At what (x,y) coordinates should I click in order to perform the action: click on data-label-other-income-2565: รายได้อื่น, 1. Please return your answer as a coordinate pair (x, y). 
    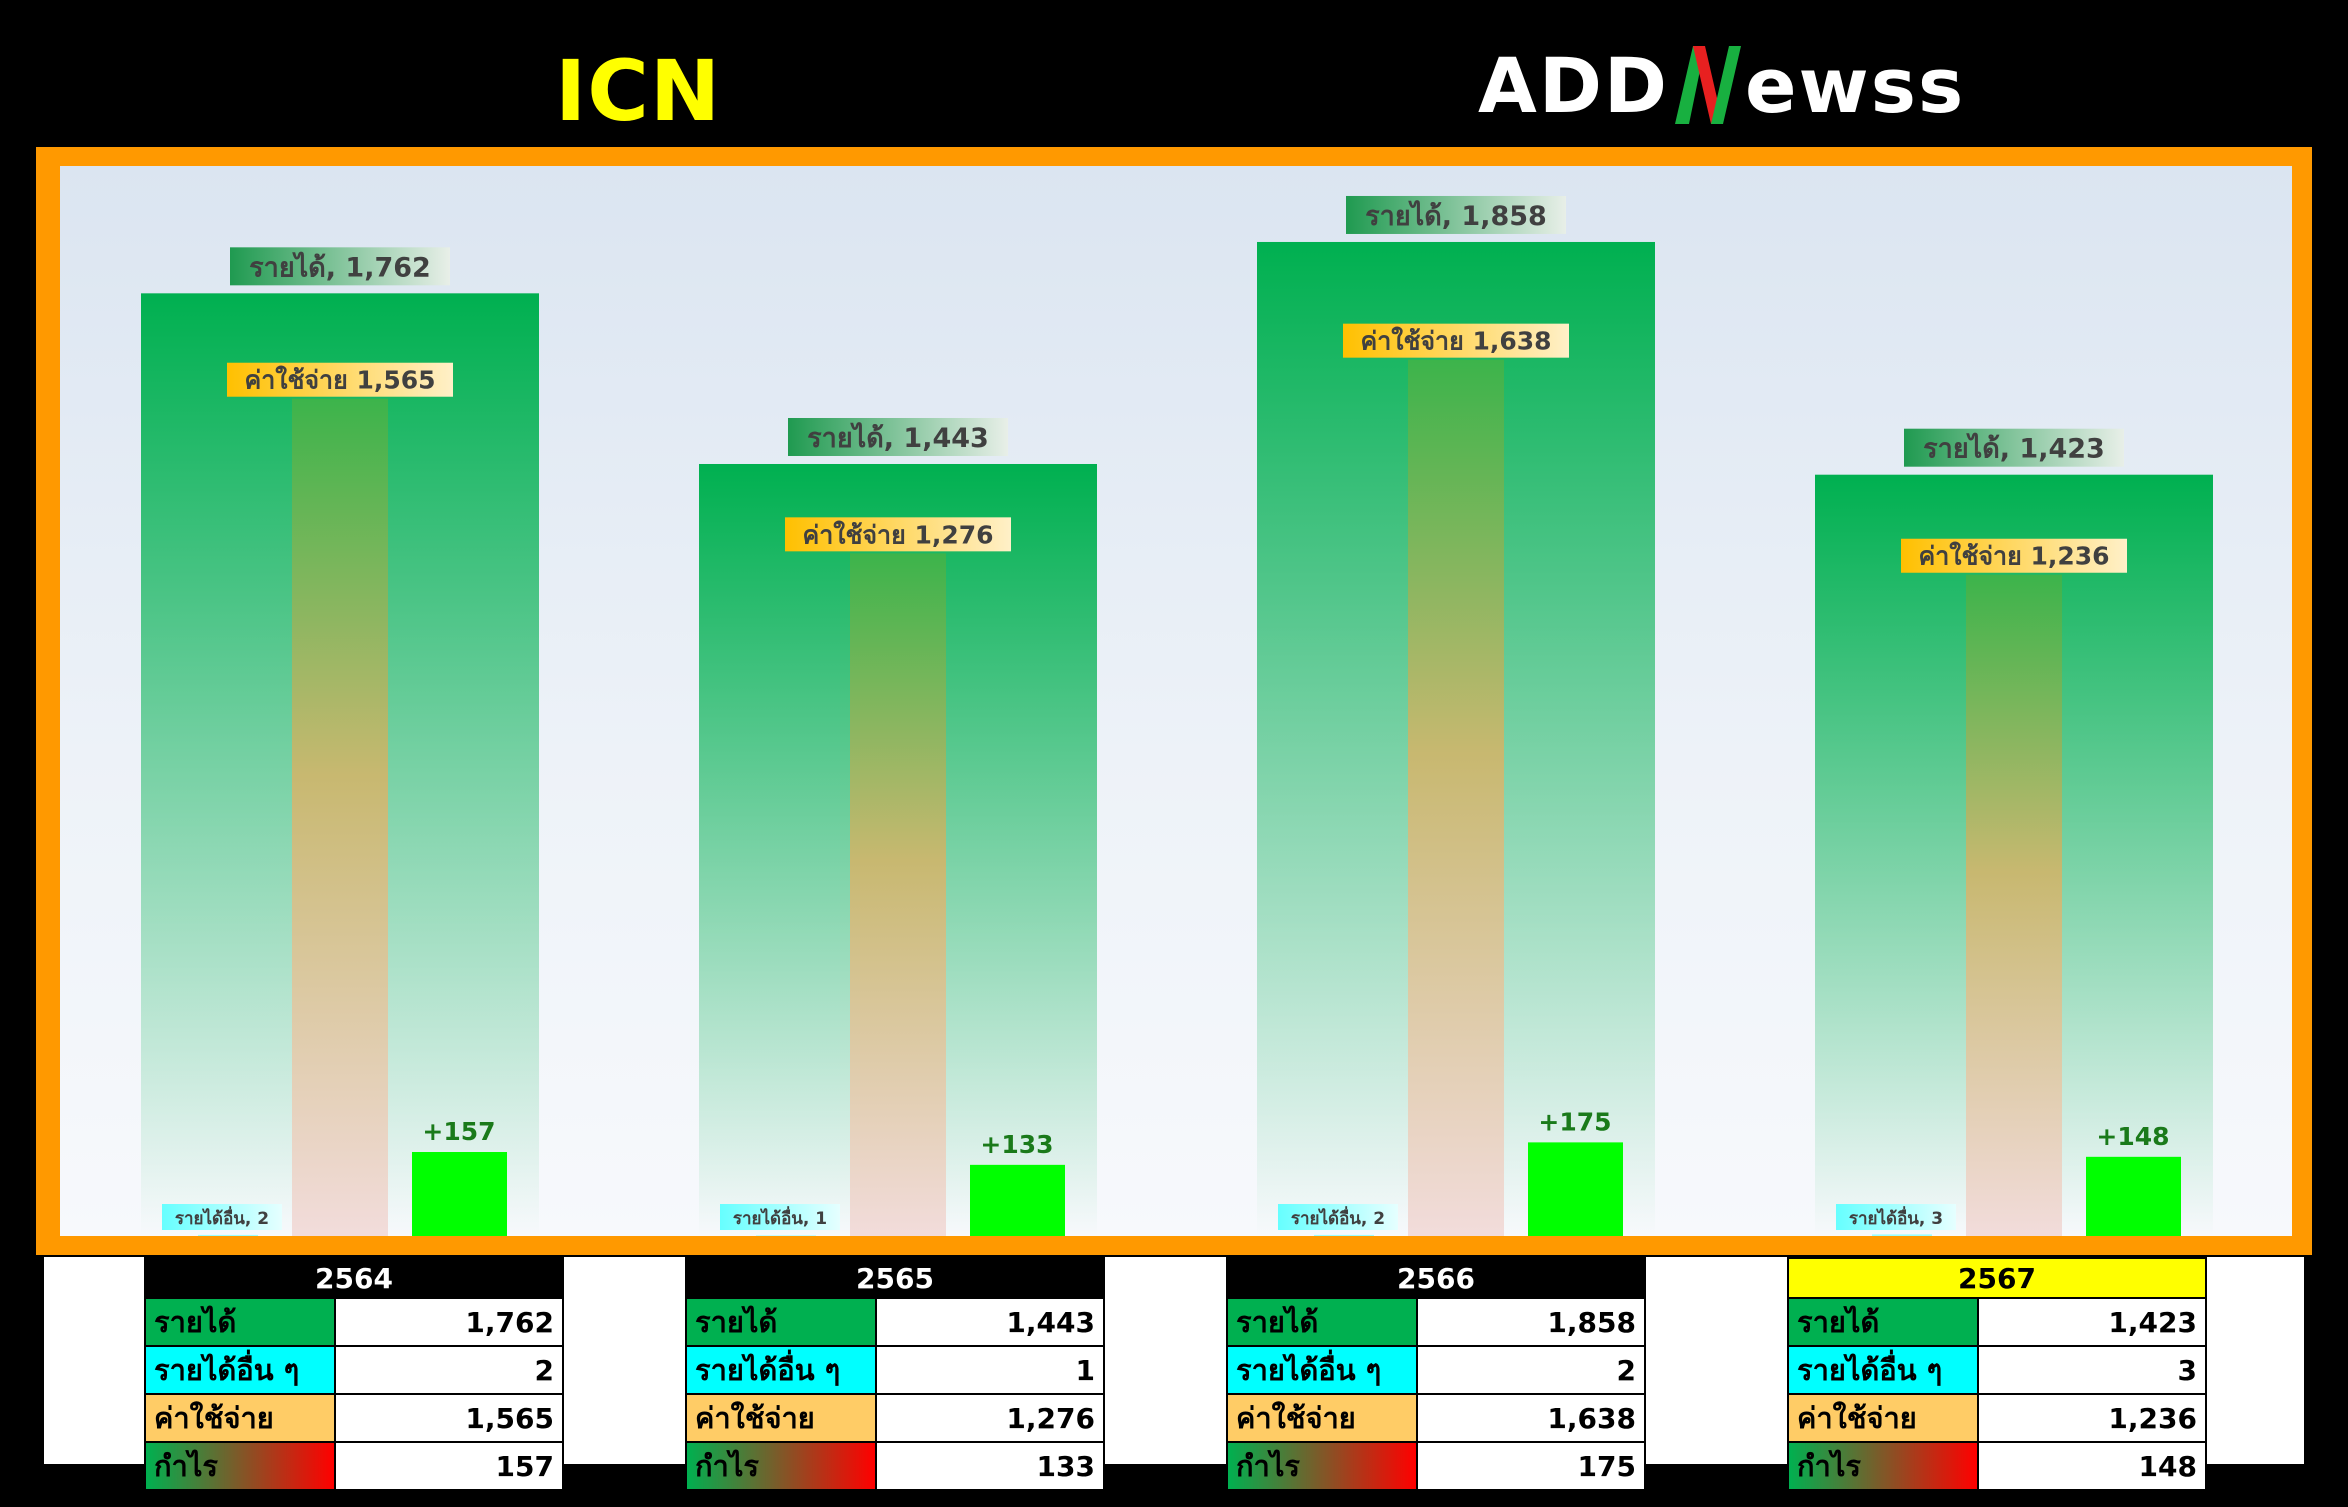
    Looking at the image, I should click on (780, 1217).